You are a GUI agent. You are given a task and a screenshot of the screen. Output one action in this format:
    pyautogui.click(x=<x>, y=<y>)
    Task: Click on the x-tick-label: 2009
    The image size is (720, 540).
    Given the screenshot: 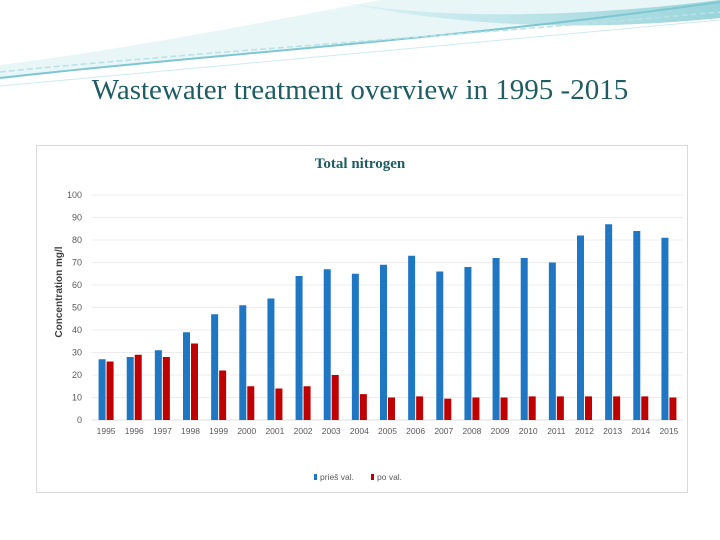 What is the action you would take?
    pyautogui.click(x=500, y=431)
    